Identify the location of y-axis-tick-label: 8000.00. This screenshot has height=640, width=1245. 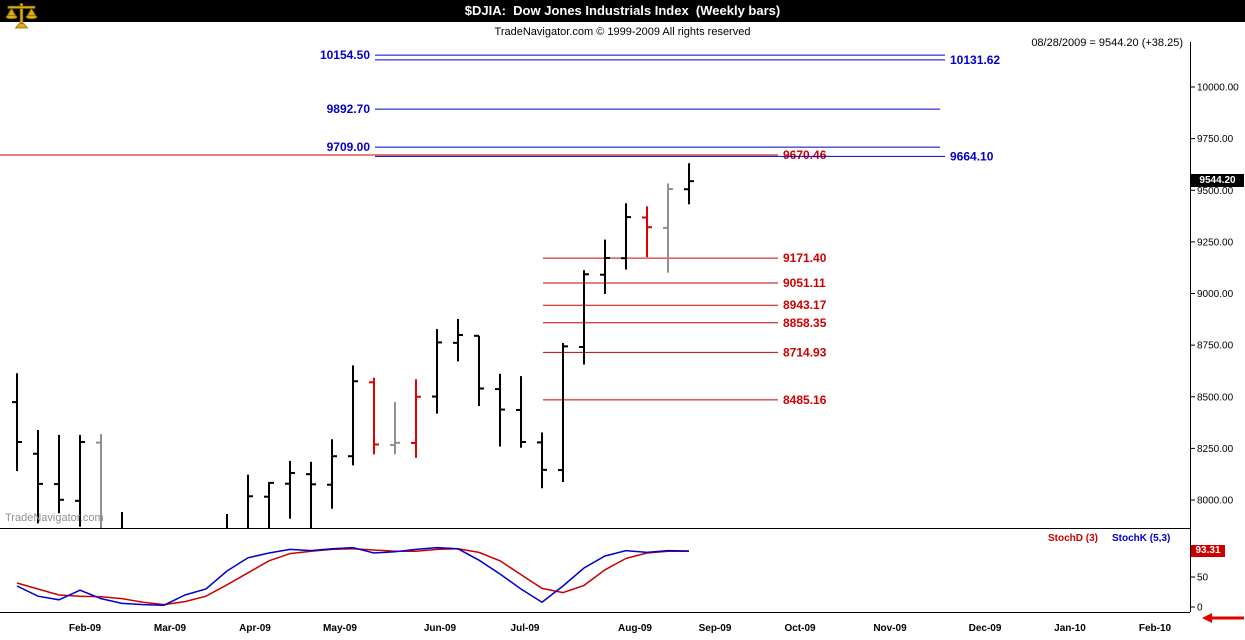
(1215, 501).